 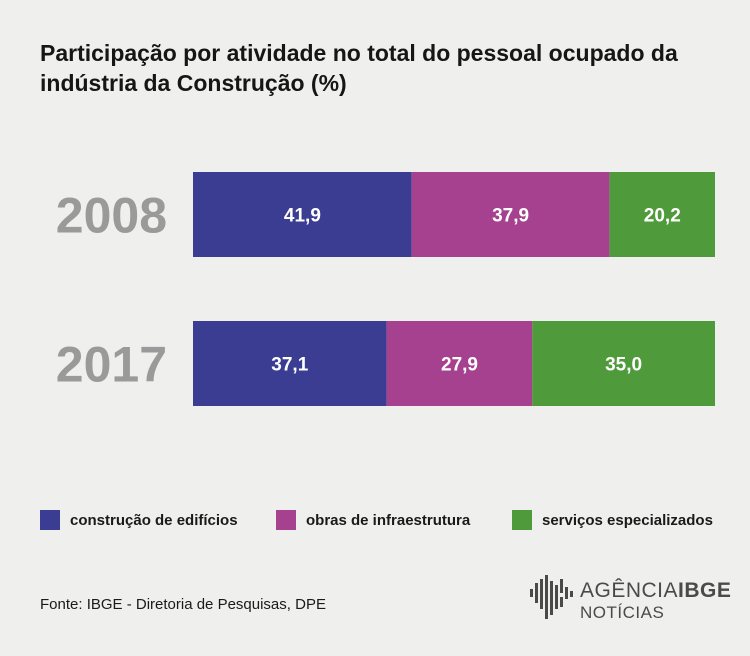 I want to click on bar-2008-construcao-de-edificios, so click(x=302, y=214).